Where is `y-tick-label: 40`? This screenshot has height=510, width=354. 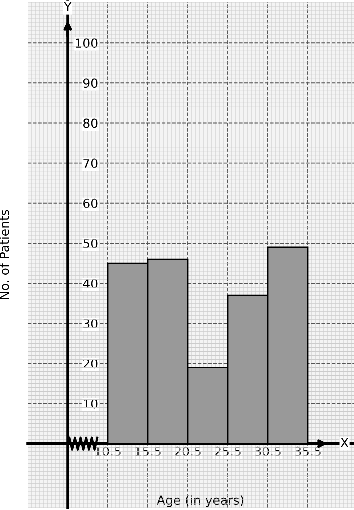
y-tick-label: 40 is located at coordinates (90, 283).